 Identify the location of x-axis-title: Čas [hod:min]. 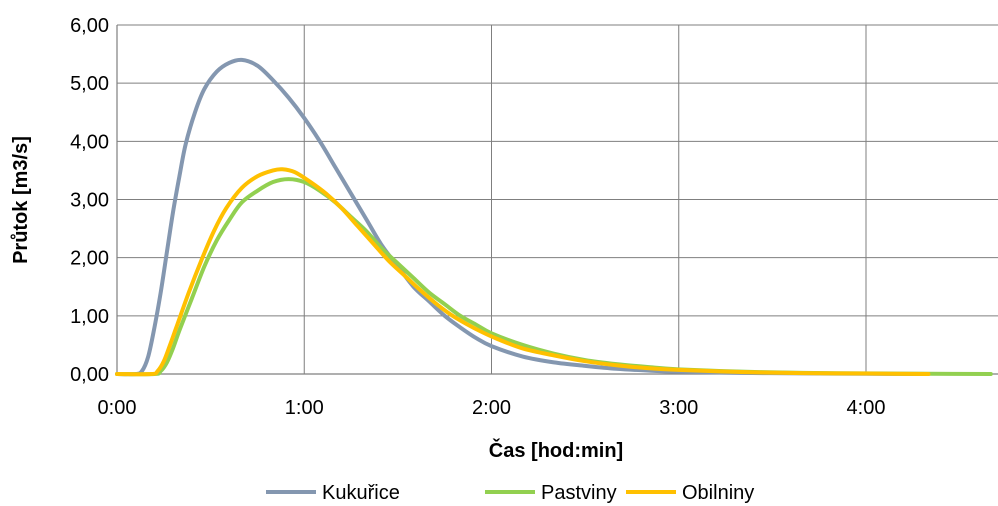
(556, 450).